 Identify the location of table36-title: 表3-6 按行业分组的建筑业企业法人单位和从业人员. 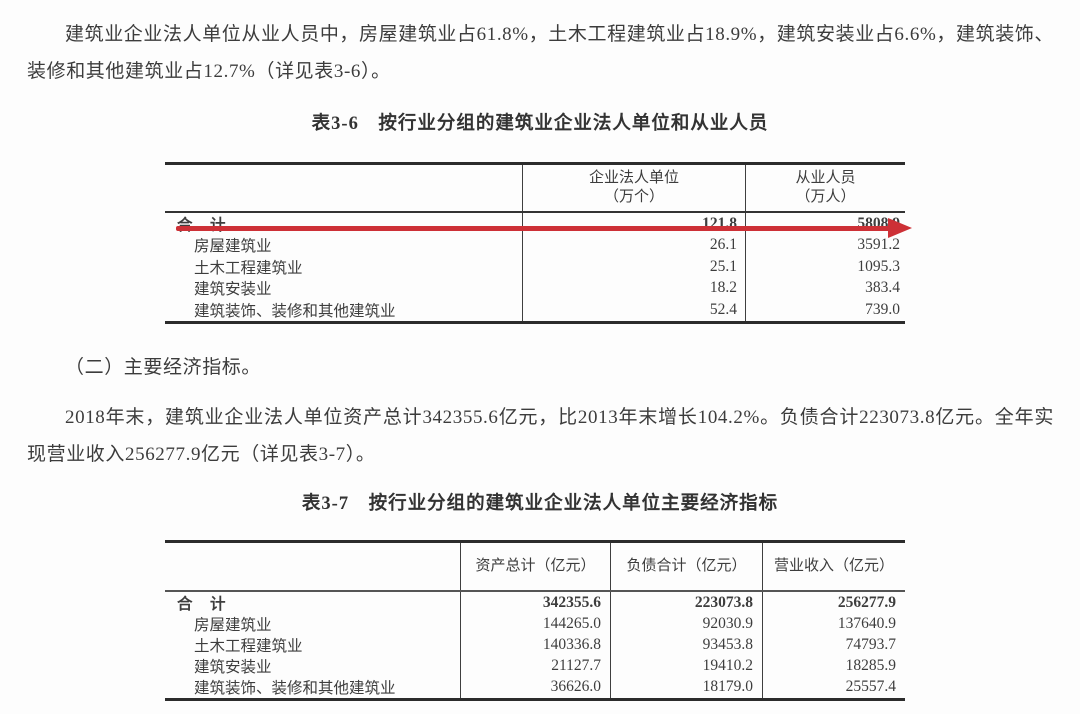
(540, 124).